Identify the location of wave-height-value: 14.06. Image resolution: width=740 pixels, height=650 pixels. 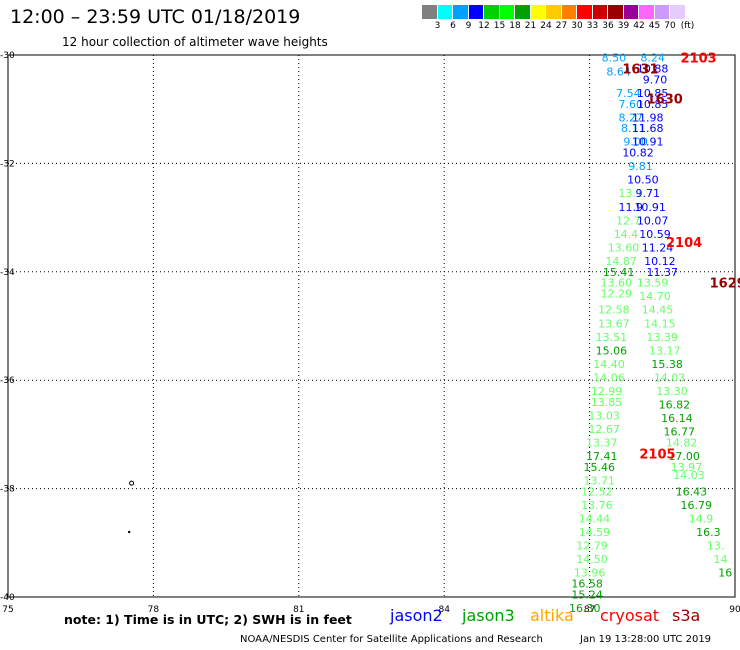
(609, 377).